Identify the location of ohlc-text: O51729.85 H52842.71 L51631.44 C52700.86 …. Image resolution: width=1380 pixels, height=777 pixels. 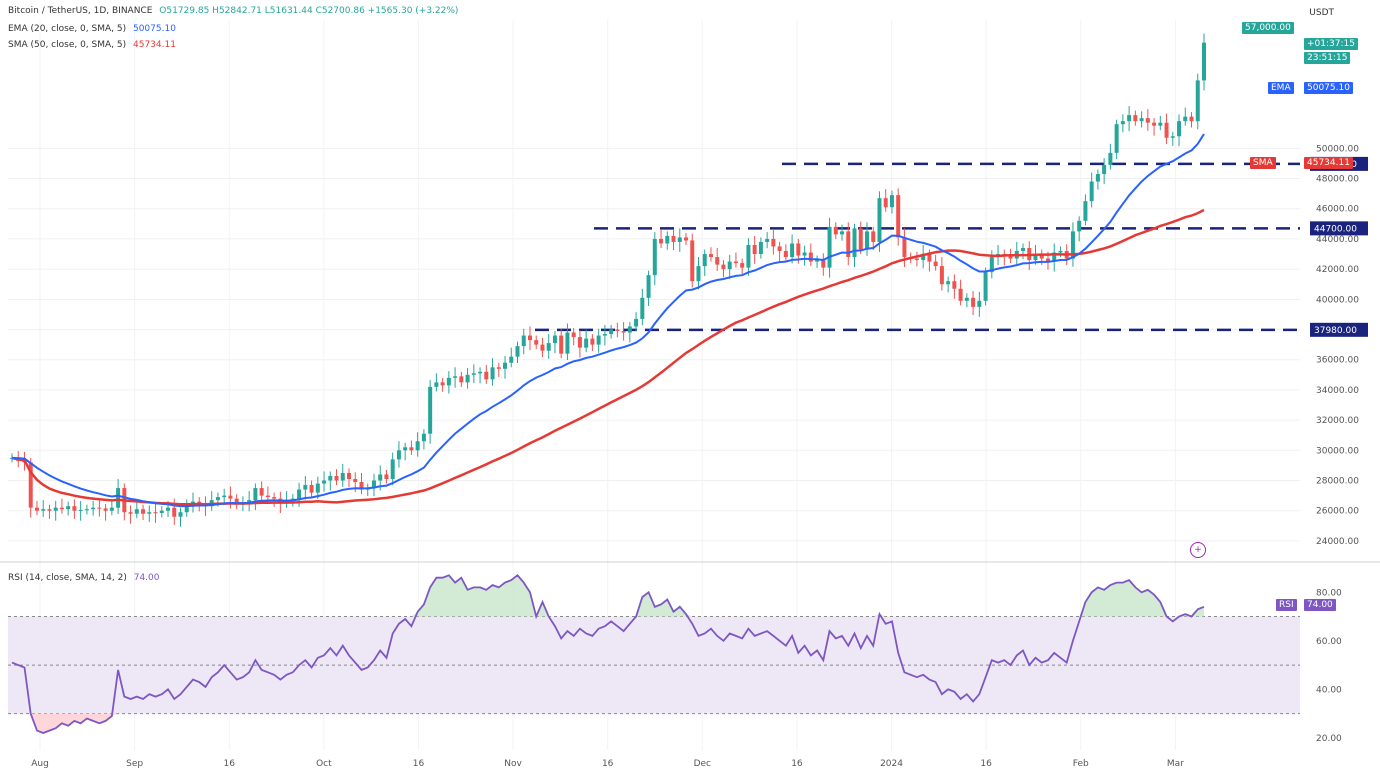
(309, 11).